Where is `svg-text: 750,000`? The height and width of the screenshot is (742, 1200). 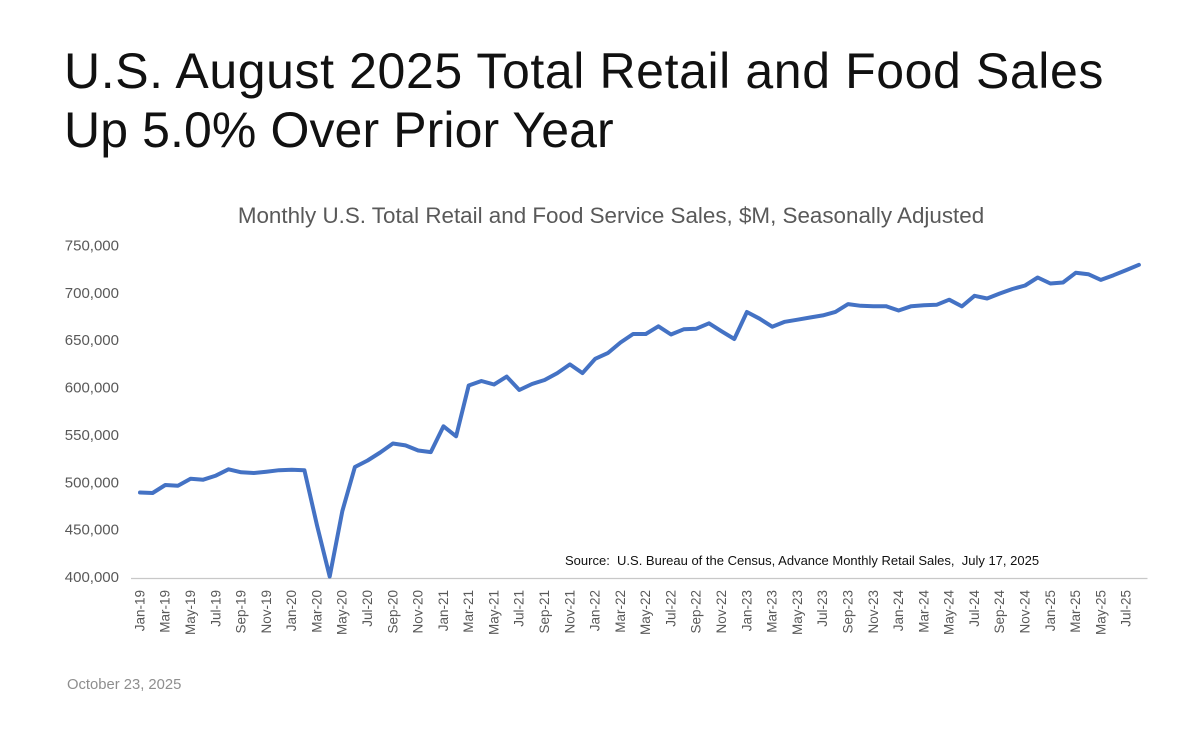
svg-text: 750,000 is located at coordinates (92, 246).